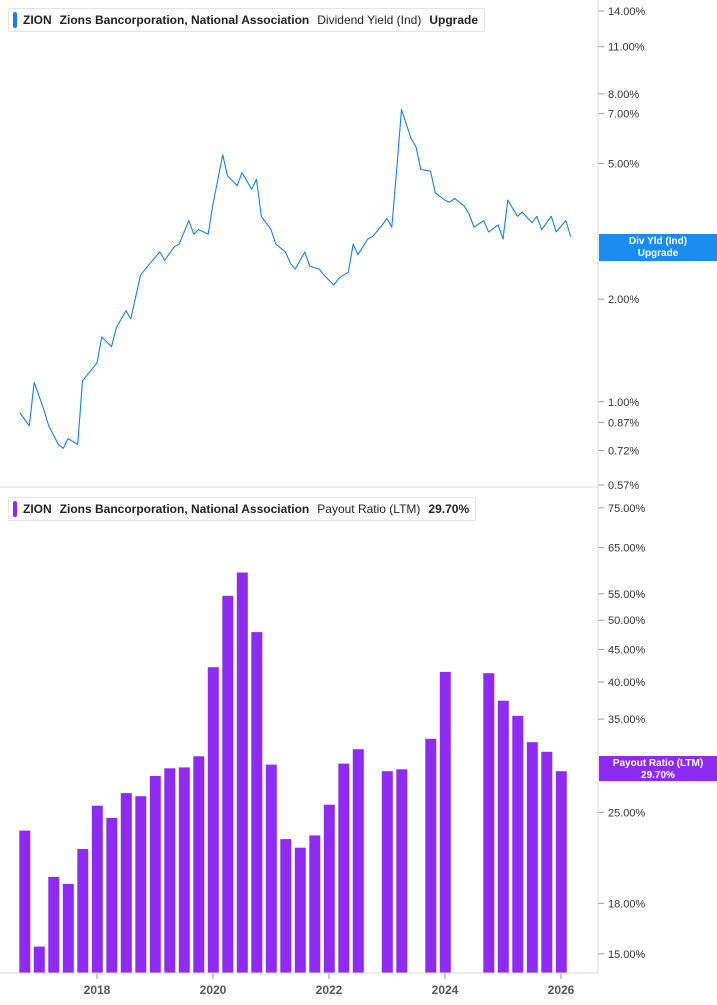 The image size is (717, 1005). What do you see at coordinates (627, 549) in the screenshot?
I see `bottom-y-axis-tick-label: 65.00%` at bounding box center [627, 549].